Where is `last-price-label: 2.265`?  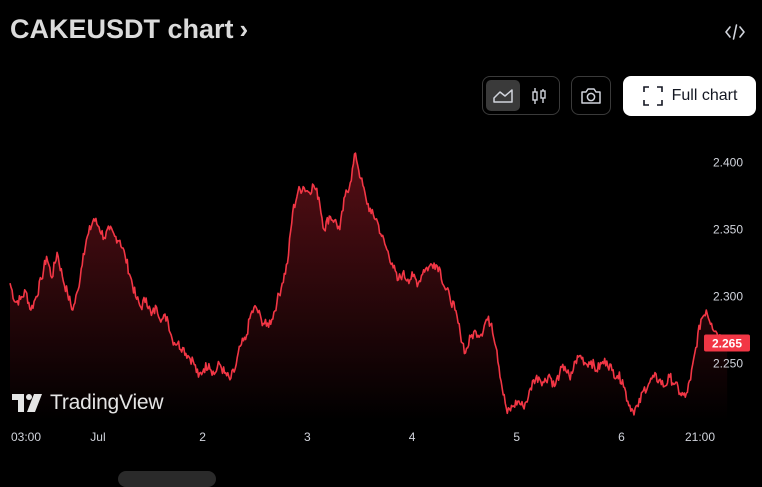
last-price-label: 2.265 is located at coordinates (727, 344).